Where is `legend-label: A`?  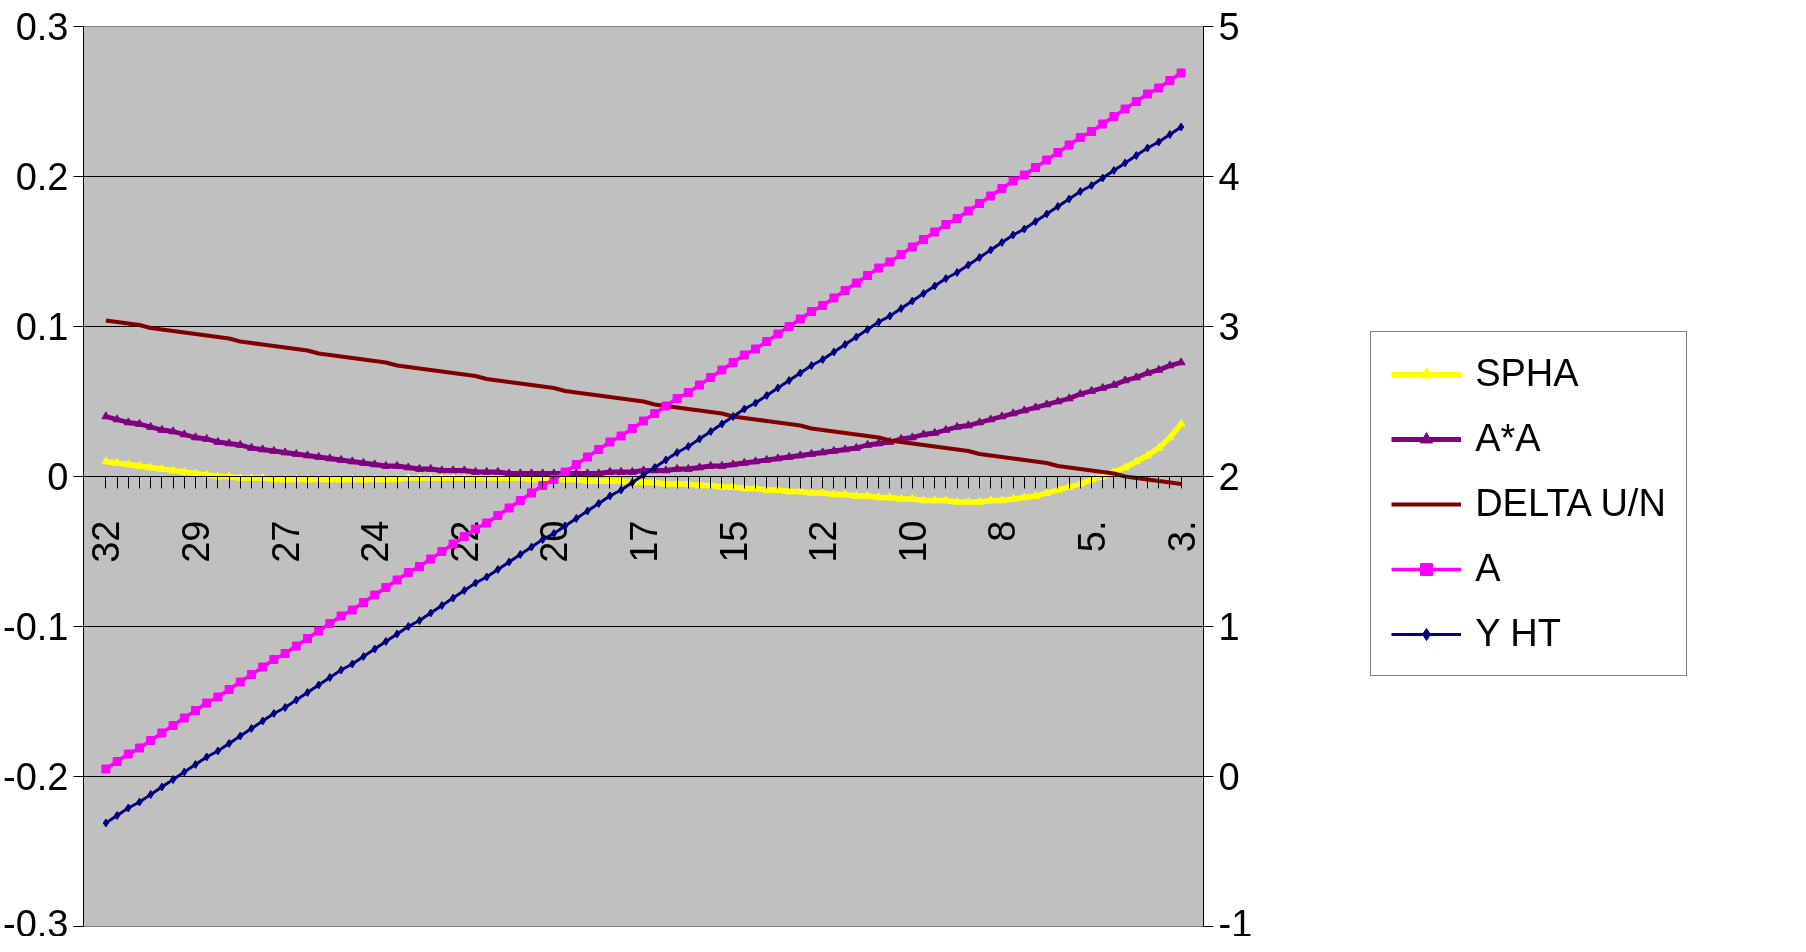 legend-label: A is located at coordinates (1488, 568).